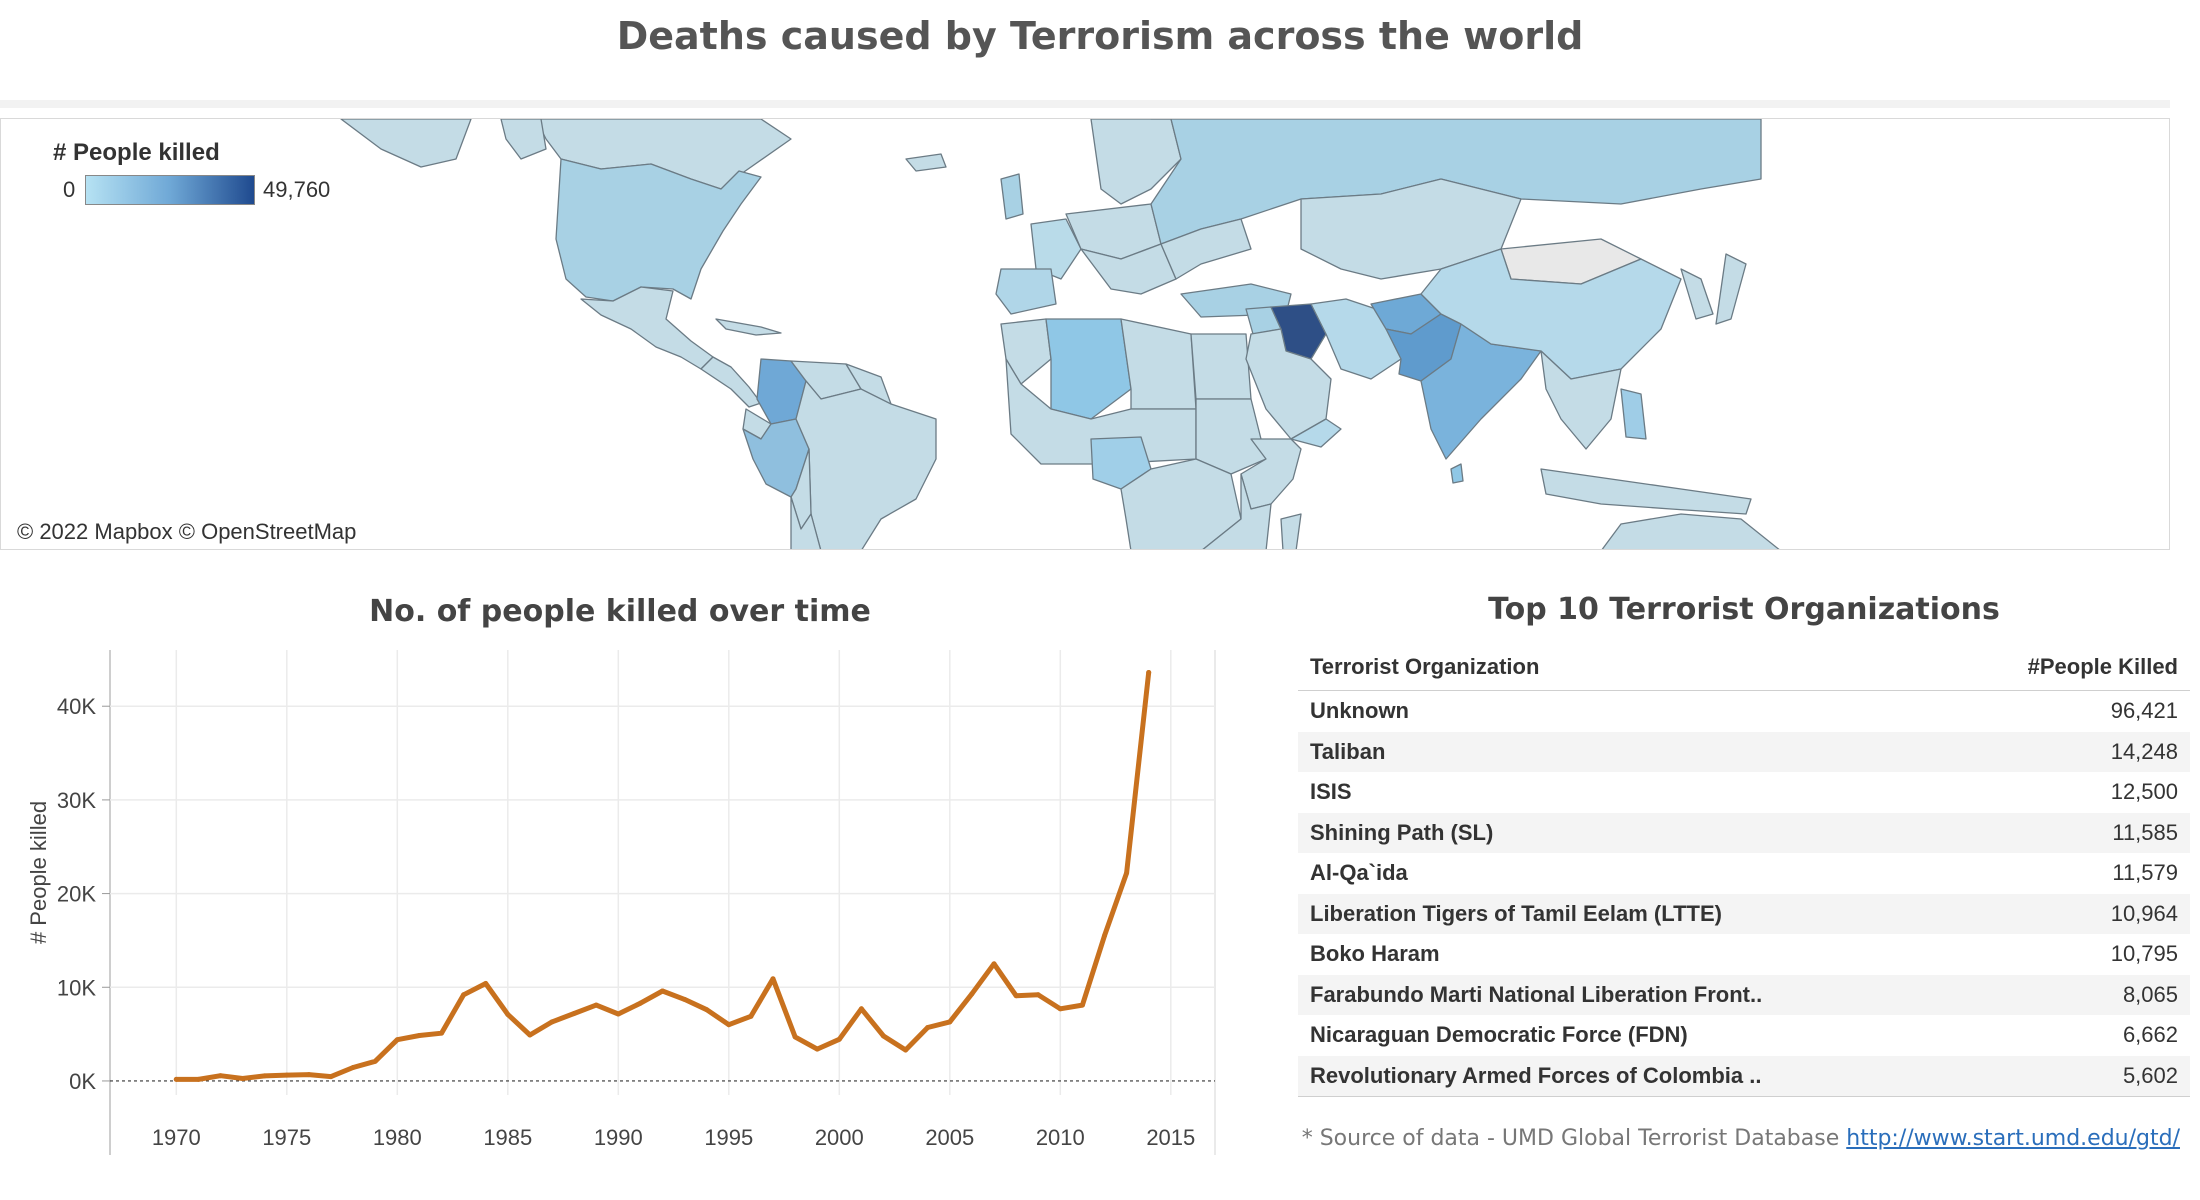 This screenshot has height=1200, width=2200. What do you see at coordinates (1237, 511) in the screenshot?
I see `region-east-africa` at bounding box center [1237, 511].